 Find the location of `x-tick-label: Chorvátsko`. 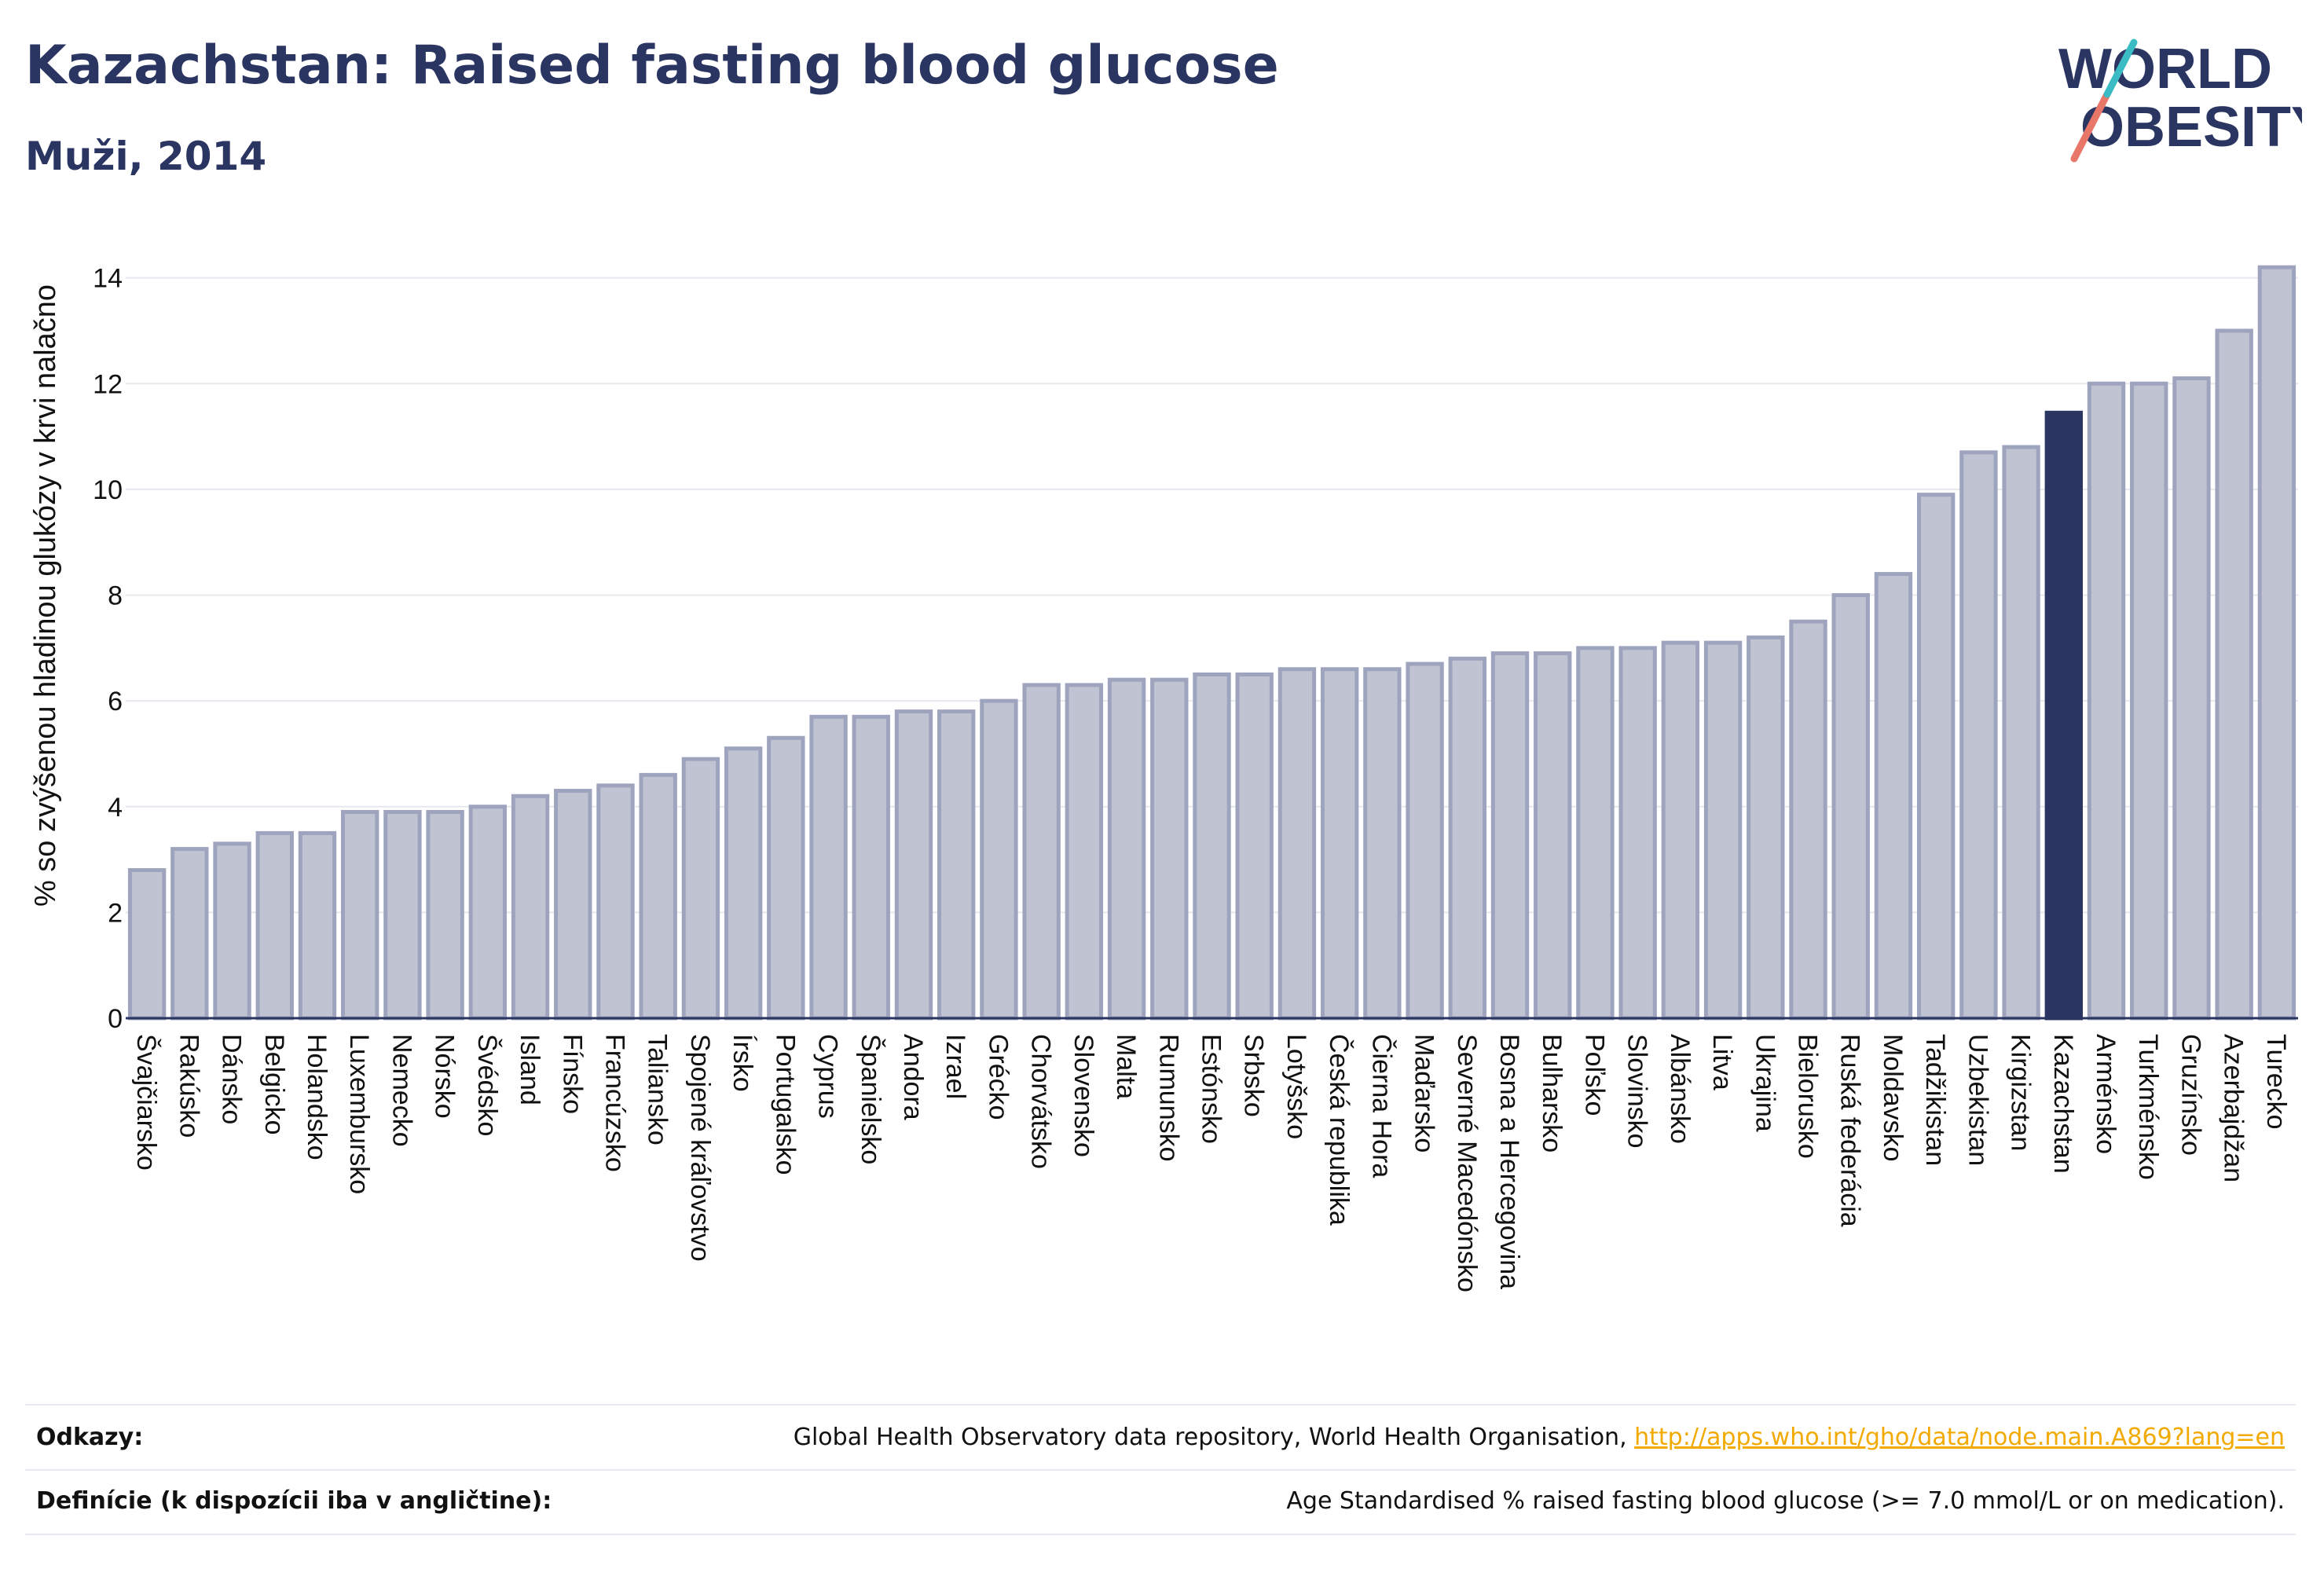

x-tick-label: Chorvátsko is located at coordinates (1041, 1101).